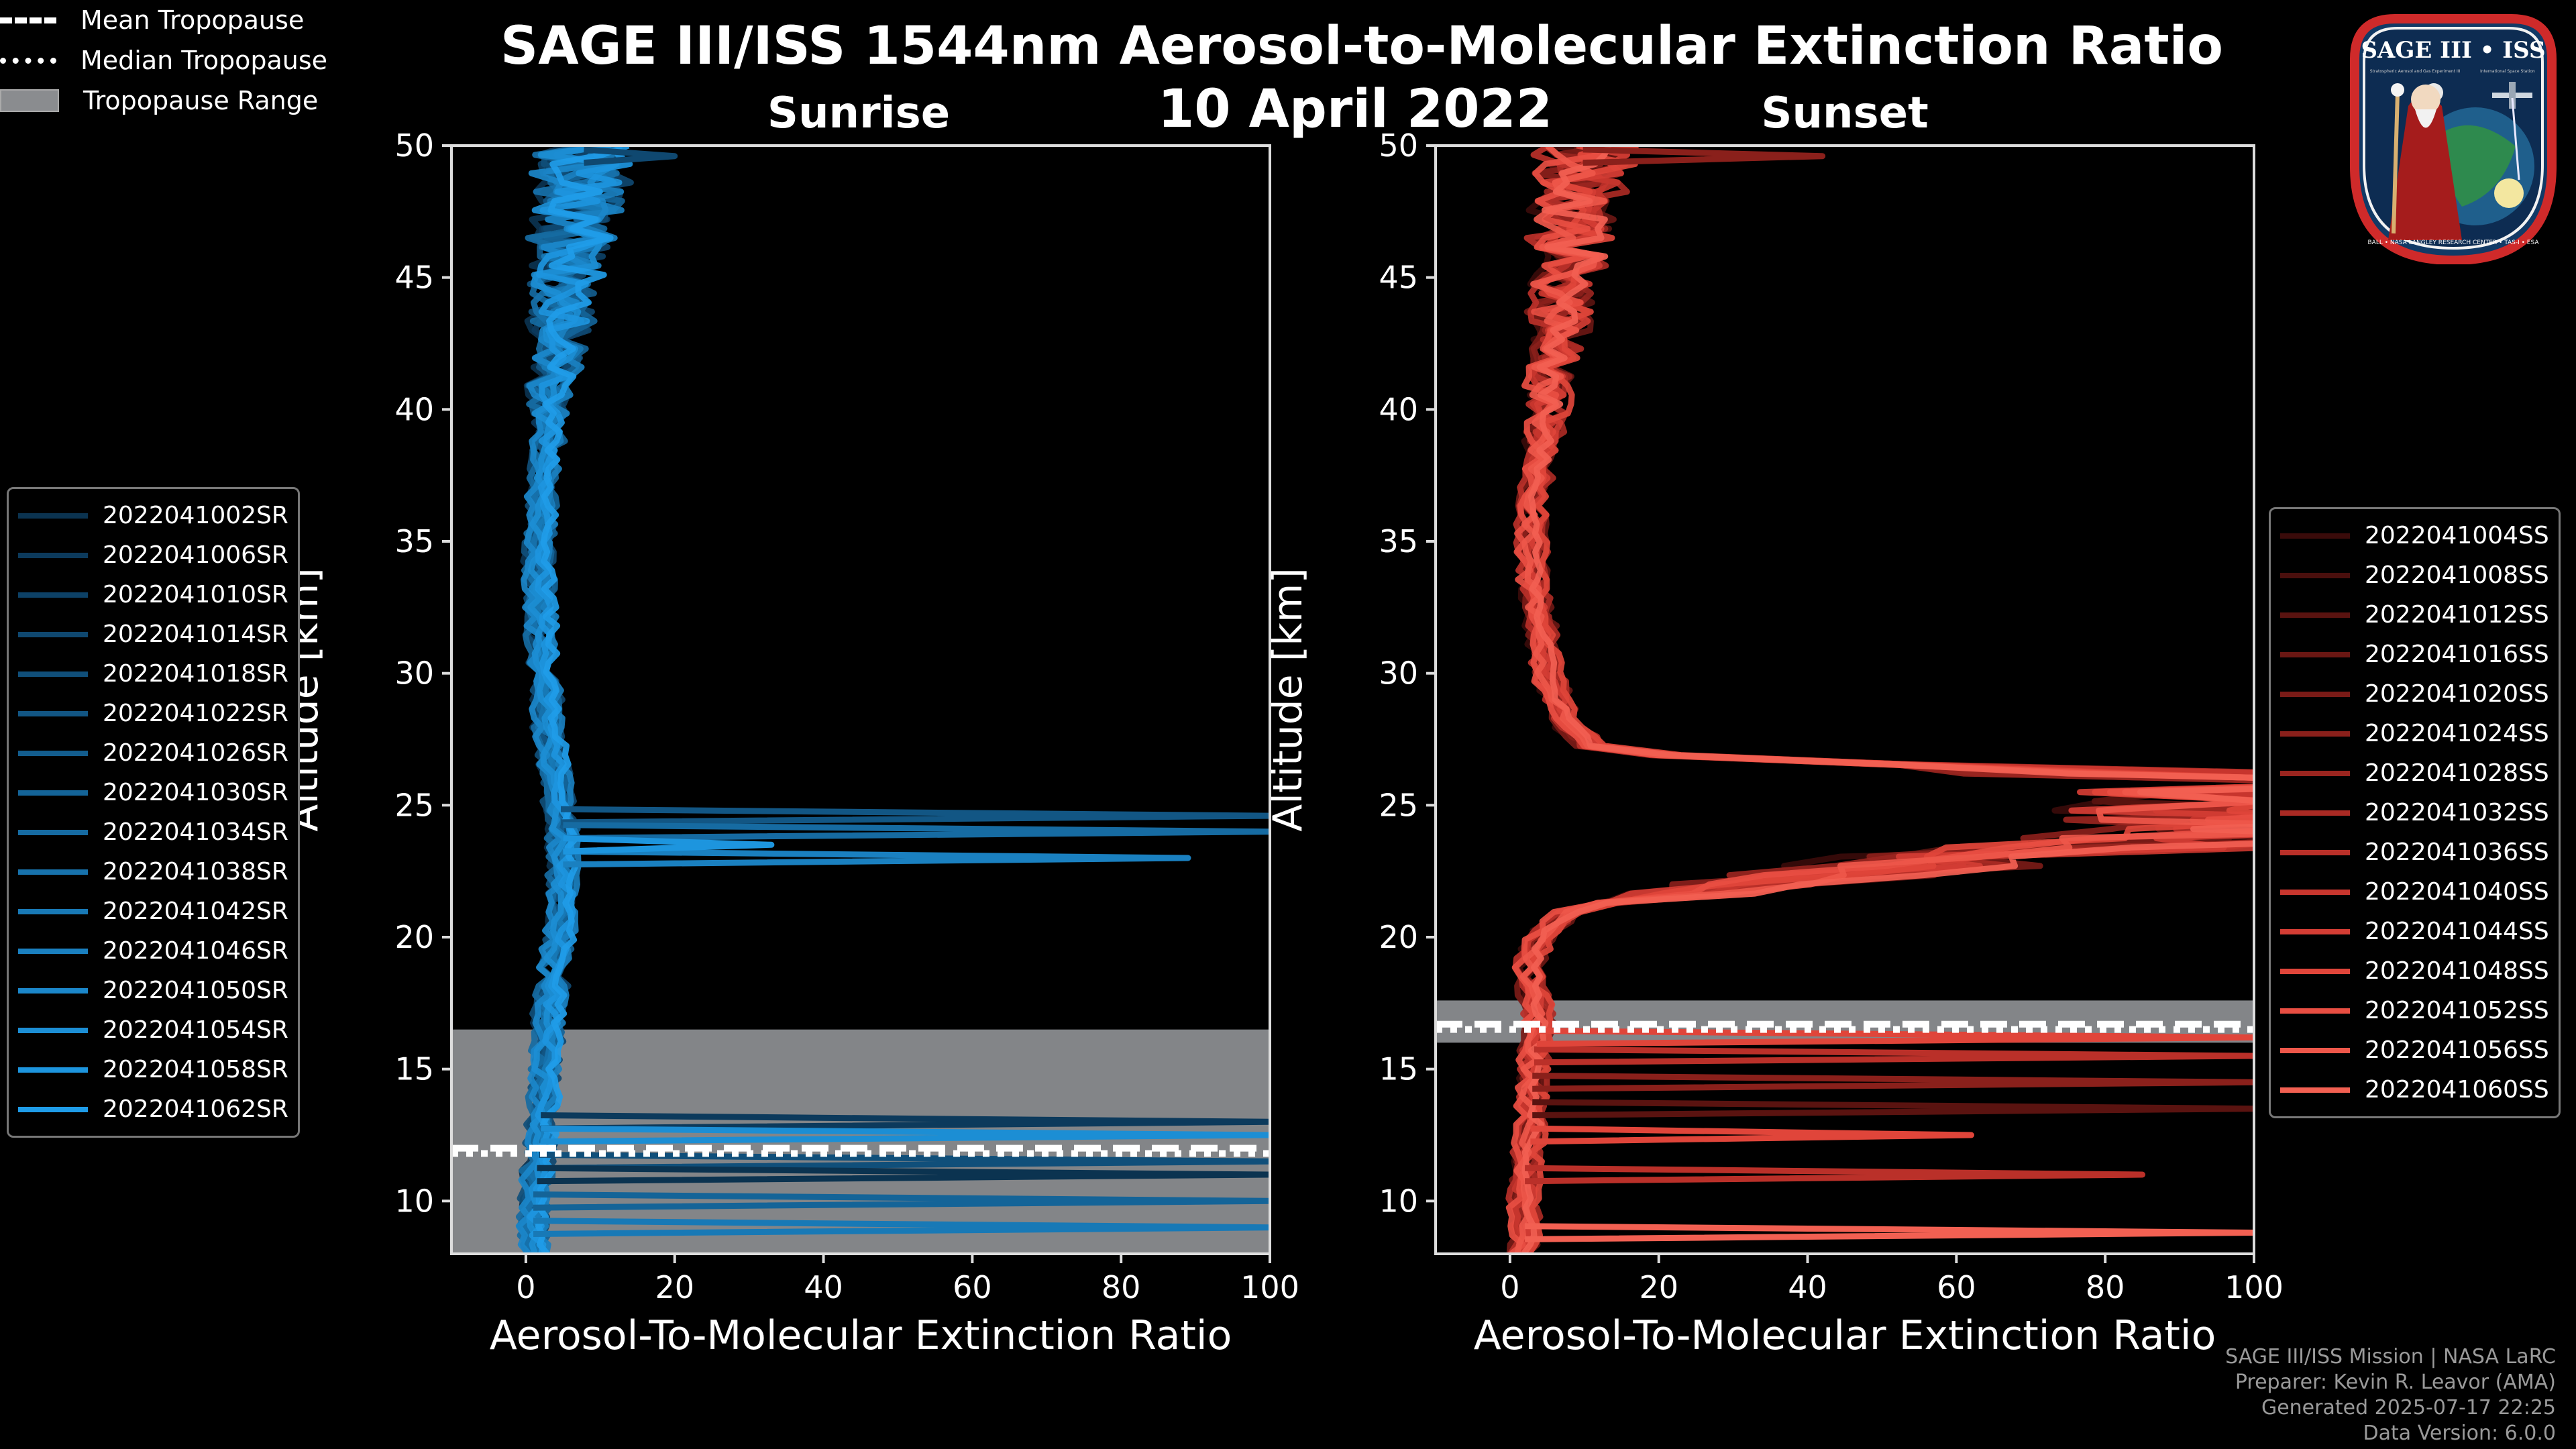 This screenshot has height=1449, width=2576. I want to click on legend-label: 2022041062SR, so click(195, 1109).